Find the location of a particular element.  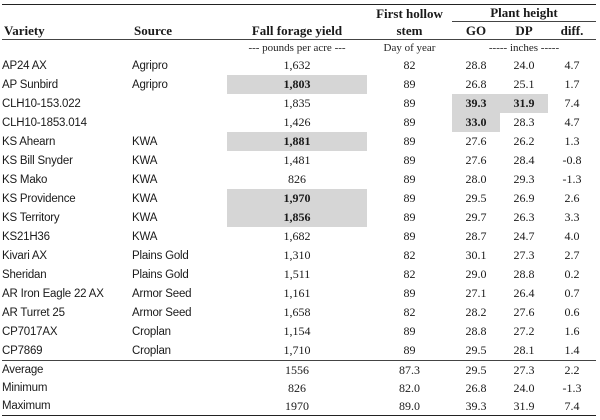

yield-cell: 1,803 is located at coordinates (297, 84).